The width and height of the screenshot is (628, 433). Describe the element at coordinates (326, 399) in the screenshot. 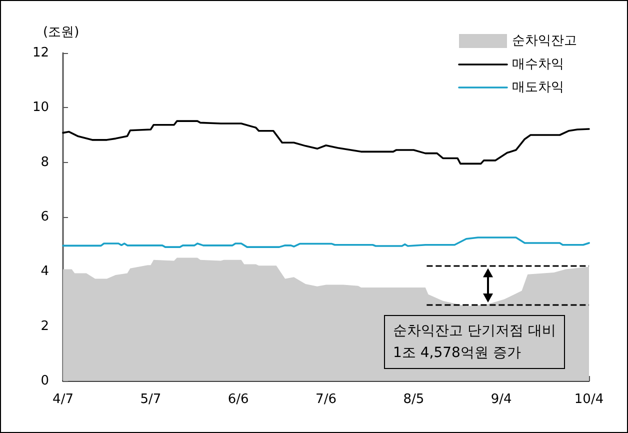

I see `x-tick-label: 7/6` at that location.